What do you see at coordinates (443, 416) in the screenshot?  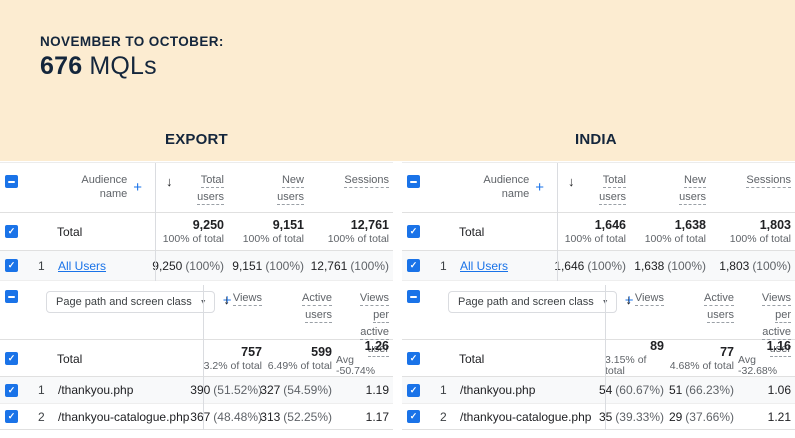 I see `row-index: 2` at bounding box center [443, 416].